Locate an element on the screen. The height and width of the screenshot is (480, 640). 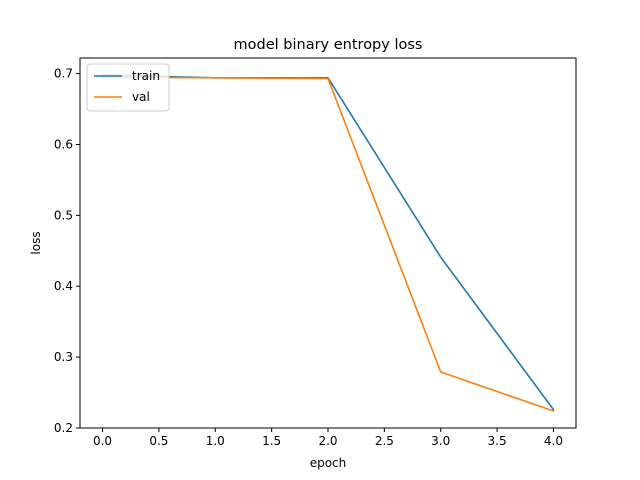
y-tick-label: 0.7 is located at coordinates (63, 74).